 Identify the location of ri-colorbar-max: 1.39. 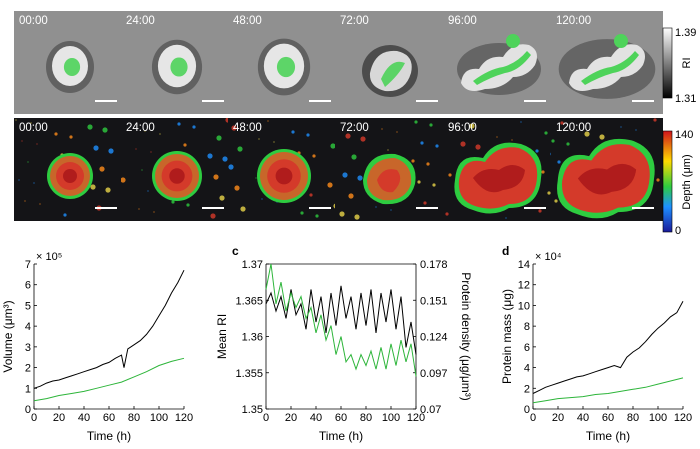
(685, 33).